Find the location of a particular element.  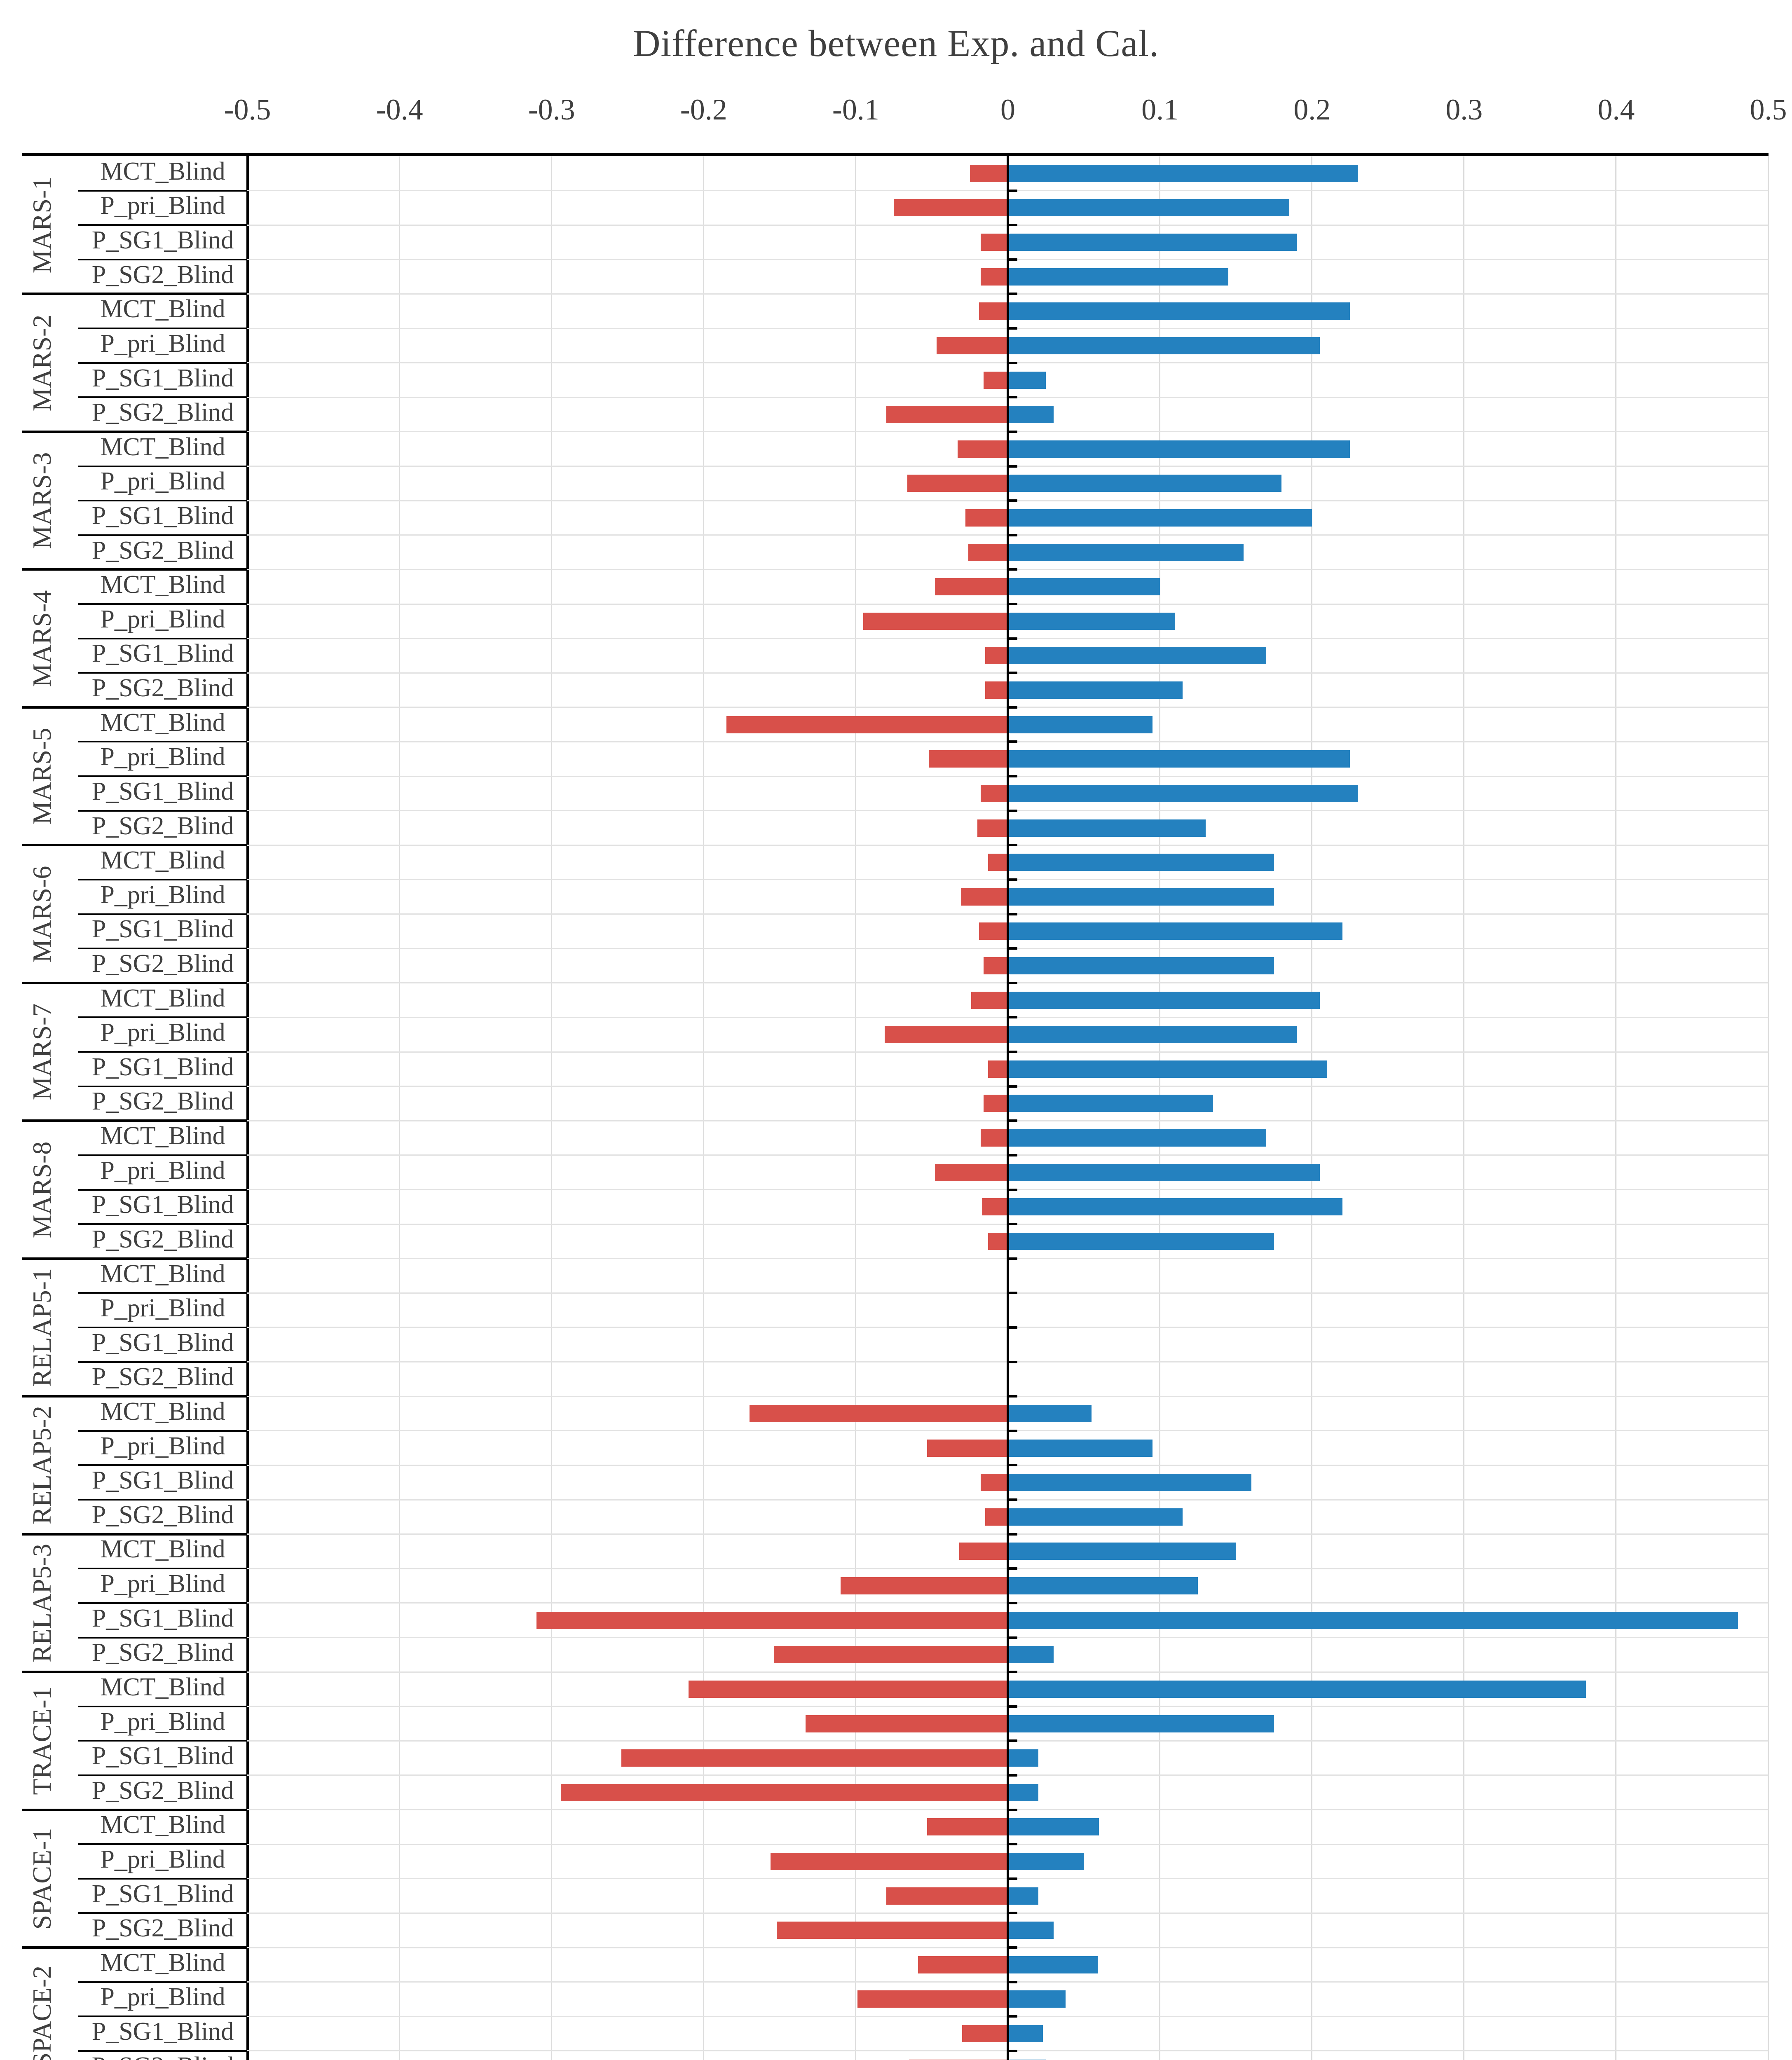

zero-axis-line is located at coordinates (1008, 1108).